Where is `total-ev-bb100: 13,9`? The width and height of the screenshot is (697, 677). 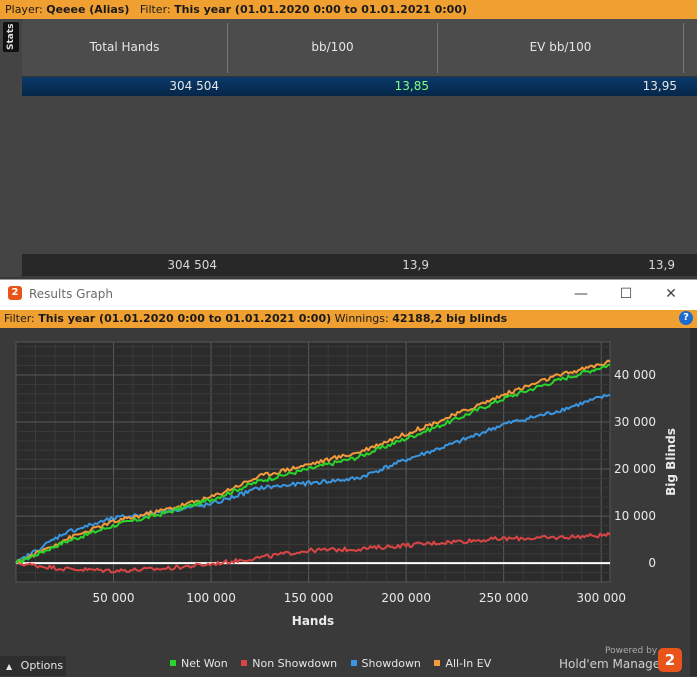
total-ev-bb100: 13,9 is located at coordinates (661, 265).